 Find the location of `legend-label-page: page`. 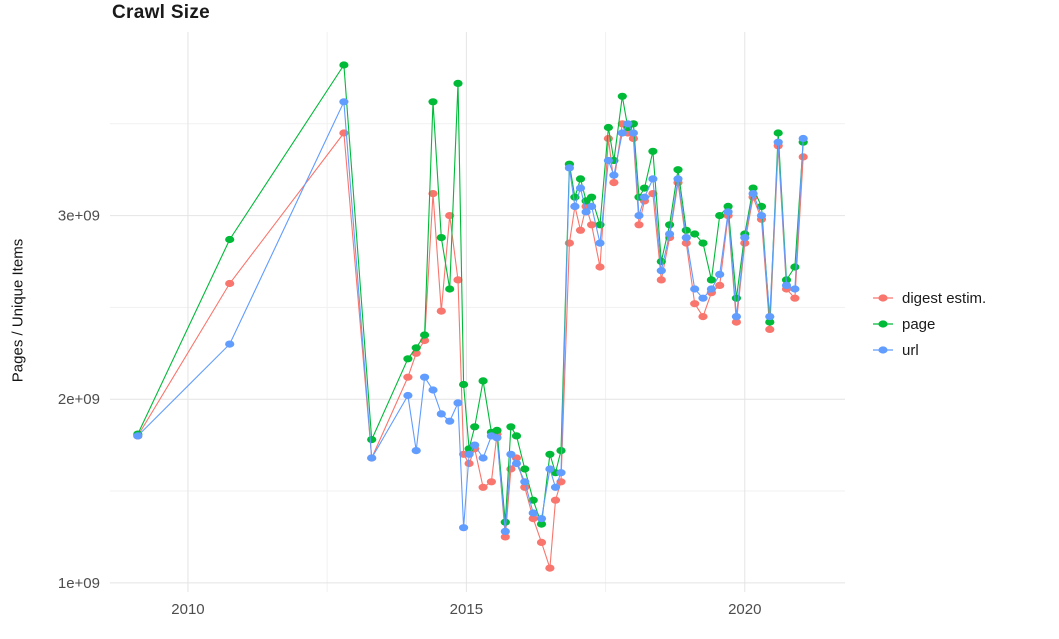

legend-label-page: page is located at coordinates (919, 324).